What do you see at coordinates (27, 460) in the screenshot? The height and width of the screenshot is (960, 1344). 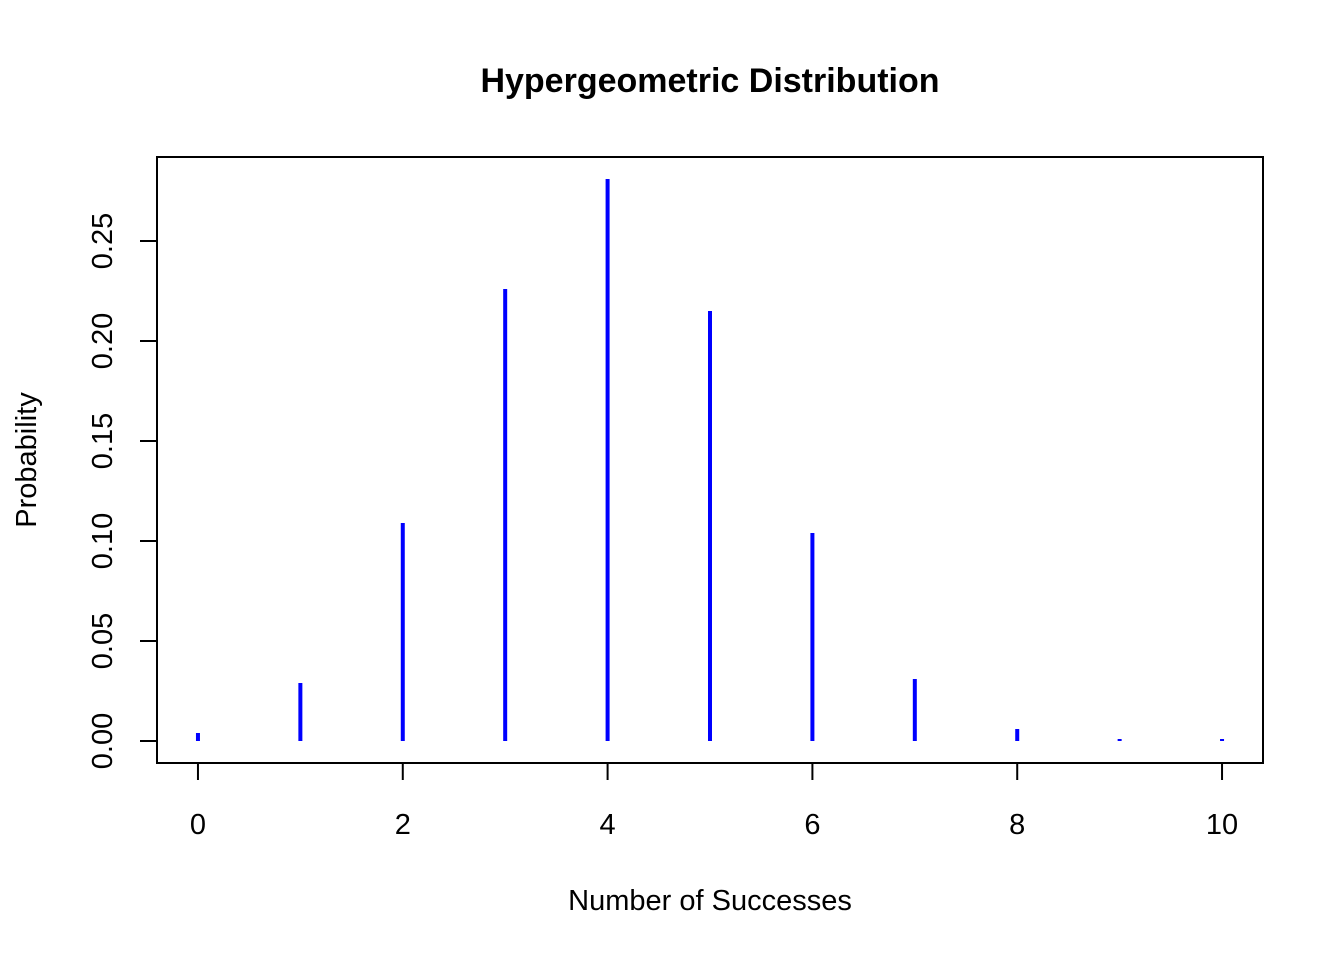 I see `y-axis-title: Probability` at bounding box center [27, 460].